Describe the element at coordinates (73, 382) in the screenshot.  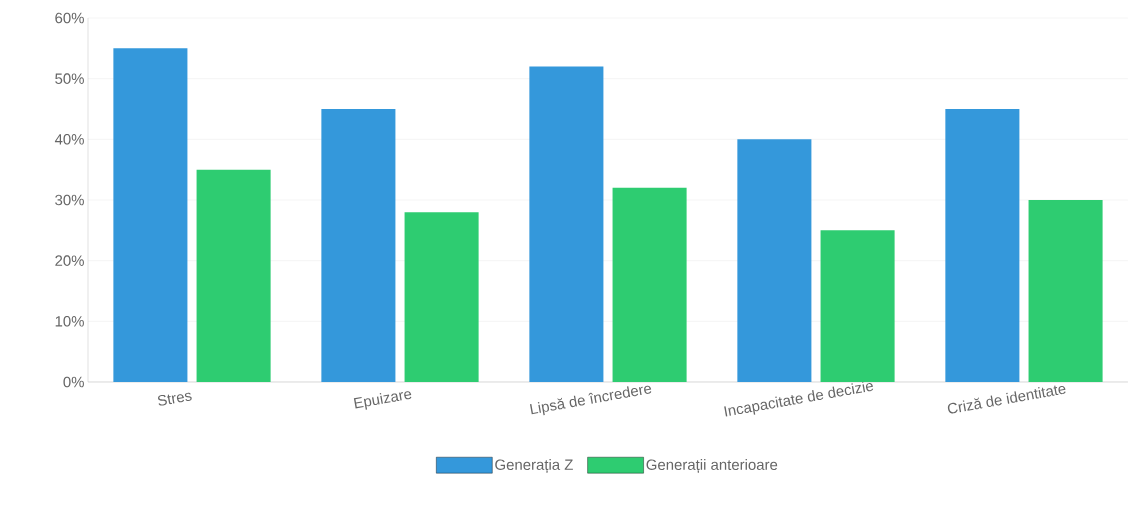
I see `y-tick-label: 0%` at that location.